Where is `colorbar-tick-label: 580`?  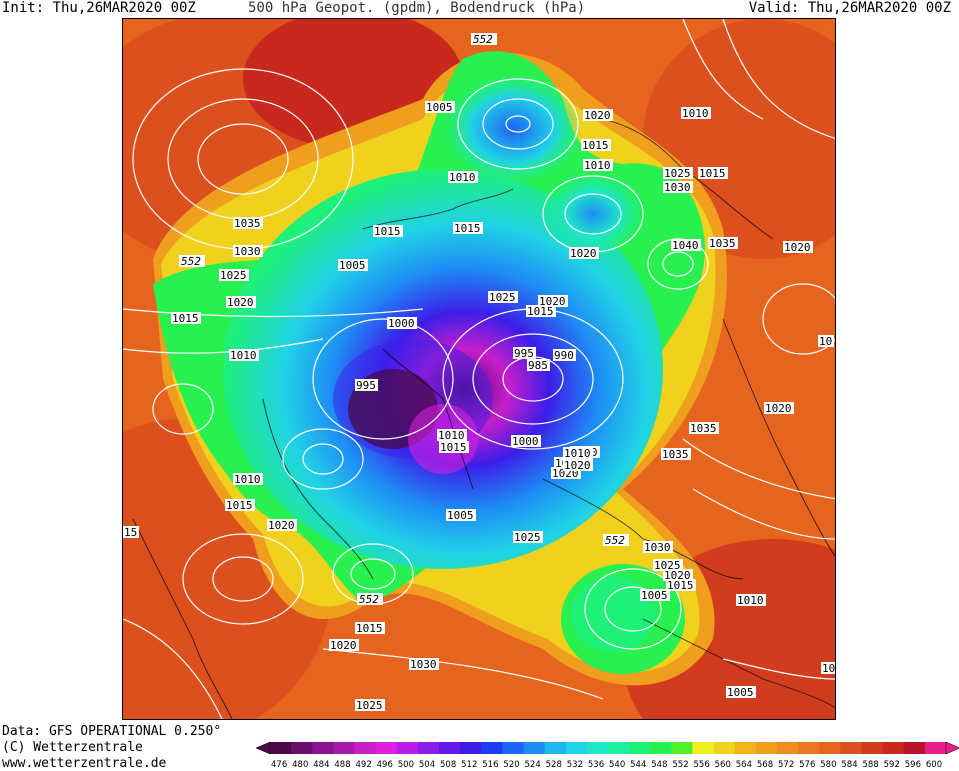
colorbar-tick-label: 580 is located at coordinates (828, 765).